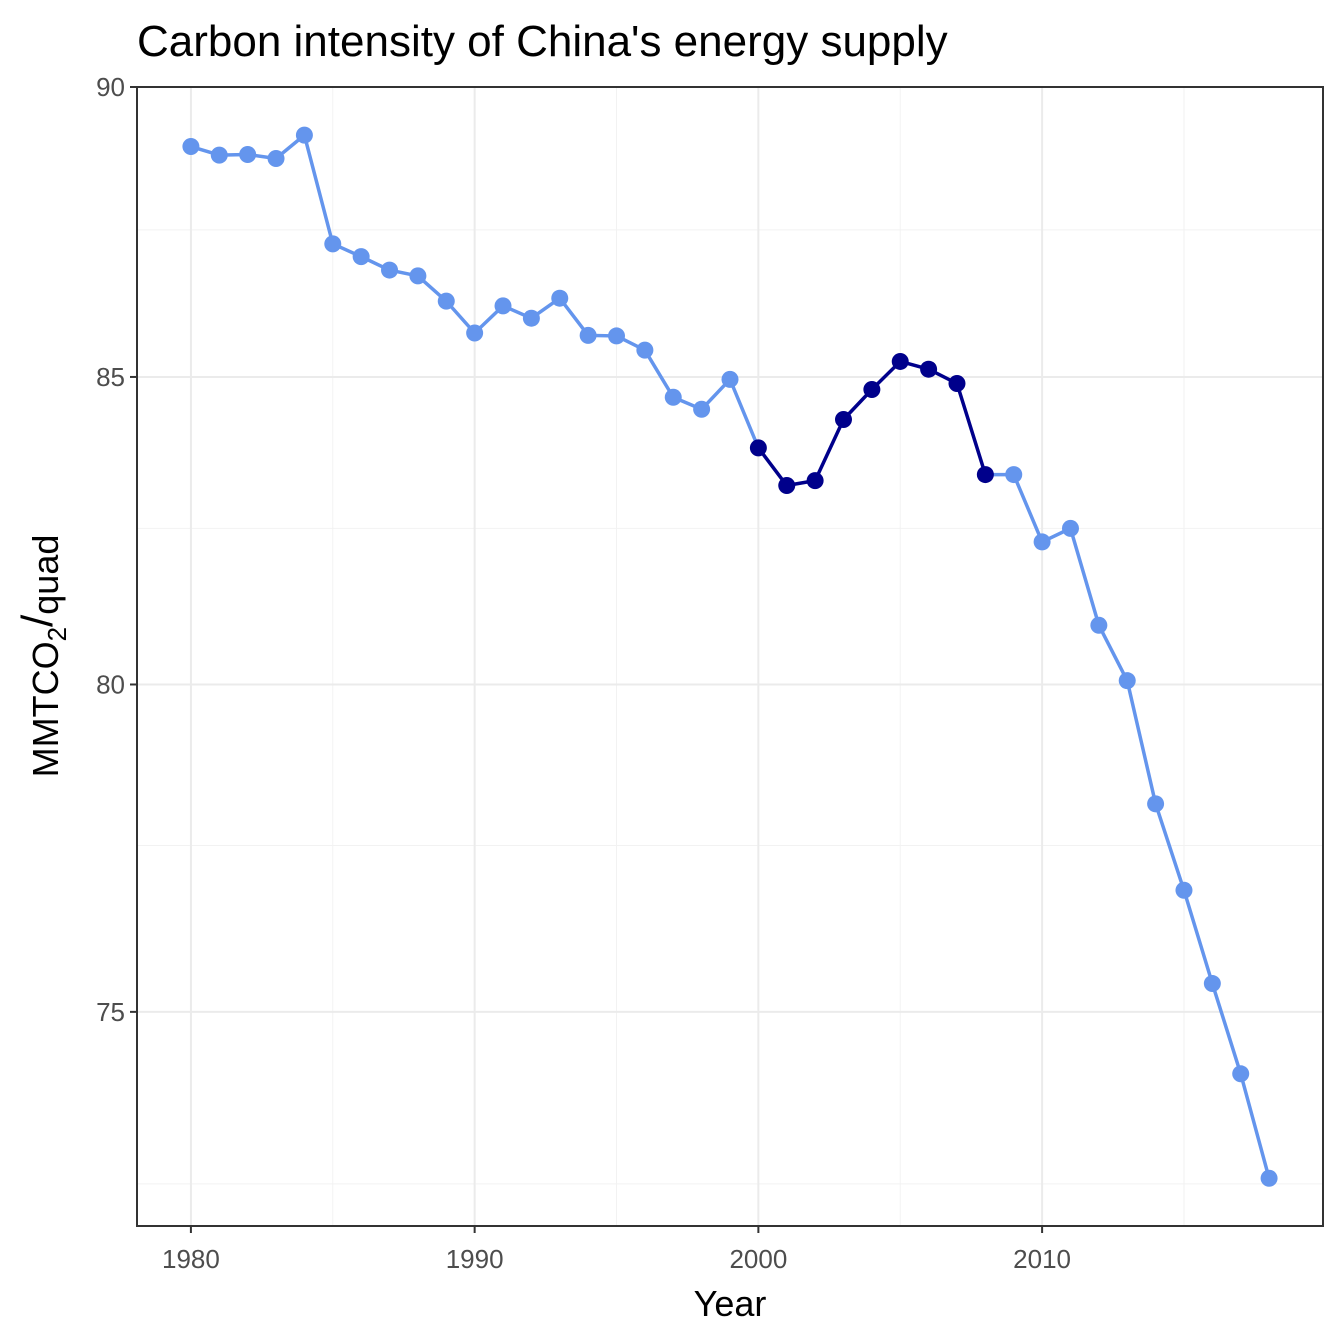 This screenshot has height=1344, width=1344. Describe the element at coordinates (617, 336) in the screenshot. I see `data-point-1995` at that location.